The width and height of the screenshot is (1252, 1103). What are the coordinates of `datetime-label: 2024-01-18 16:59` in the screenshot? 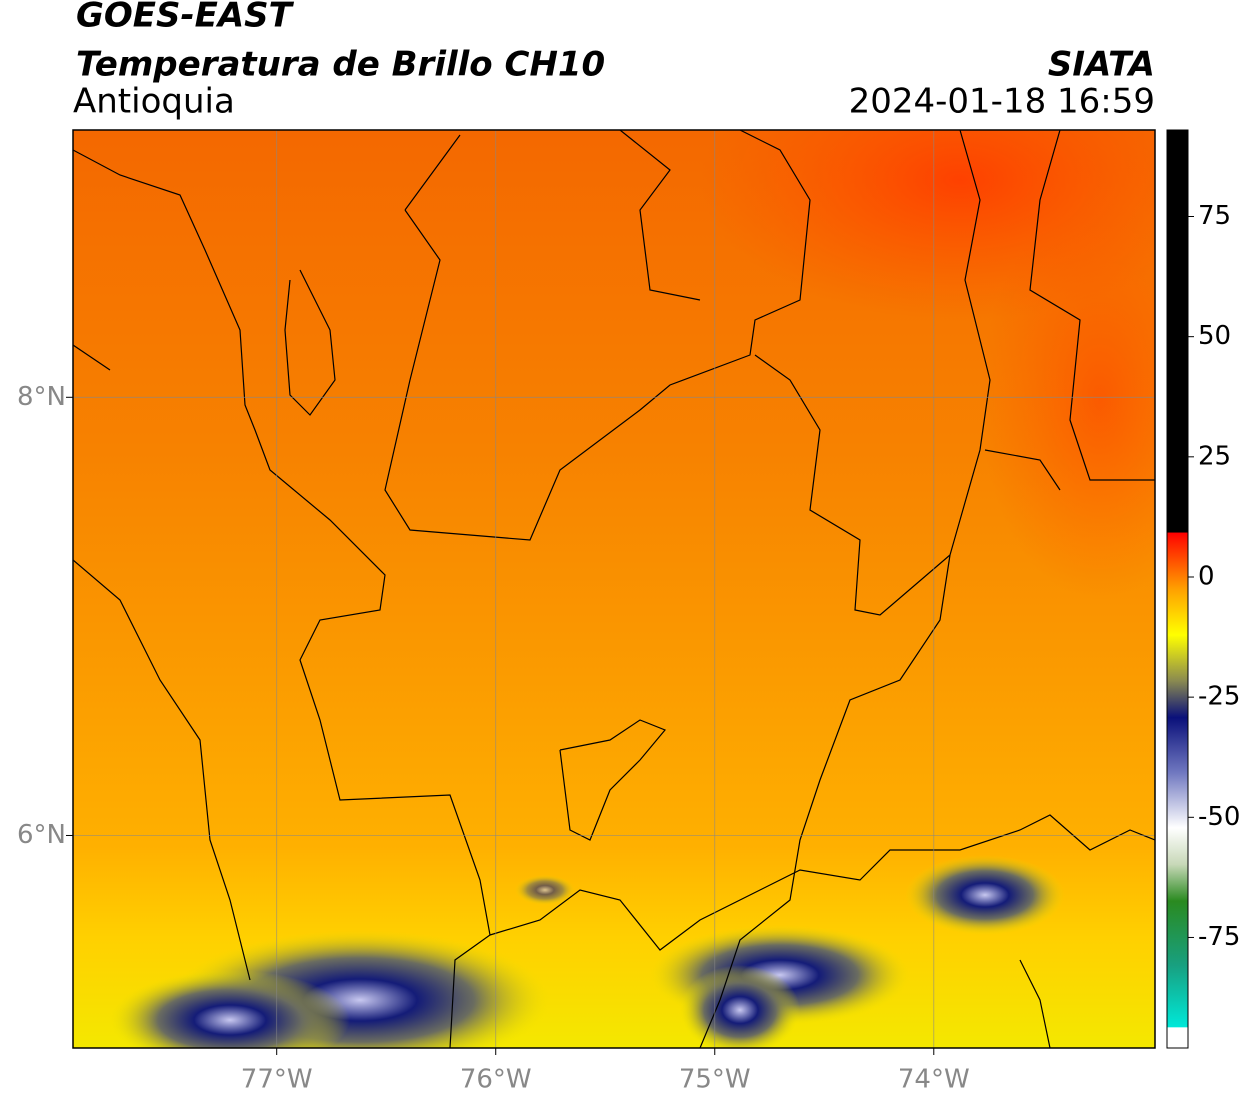 It's located at (1002, 102).